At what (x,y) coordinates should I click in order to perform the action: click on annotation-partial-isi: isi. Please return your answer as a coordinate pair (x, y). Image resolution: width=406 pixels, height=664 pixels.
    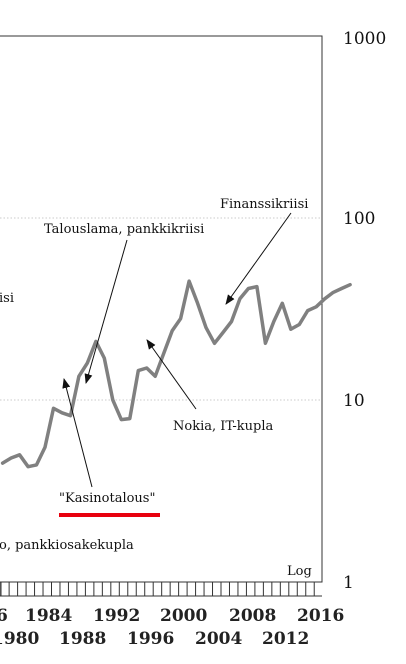
    Looking at the image, I should click on (7, 298).